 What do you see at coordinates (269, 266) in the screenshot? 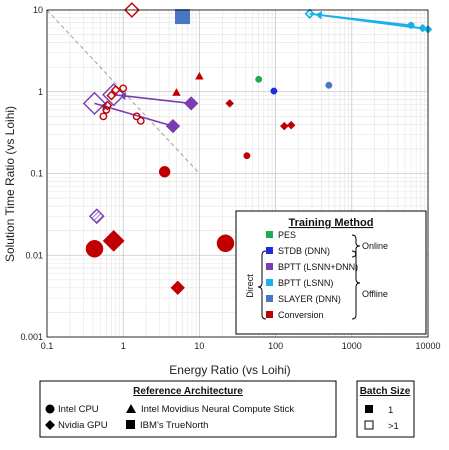
I see `legend-swatch-bptt_lsnn_dnn` at bounding box center [269, 266].